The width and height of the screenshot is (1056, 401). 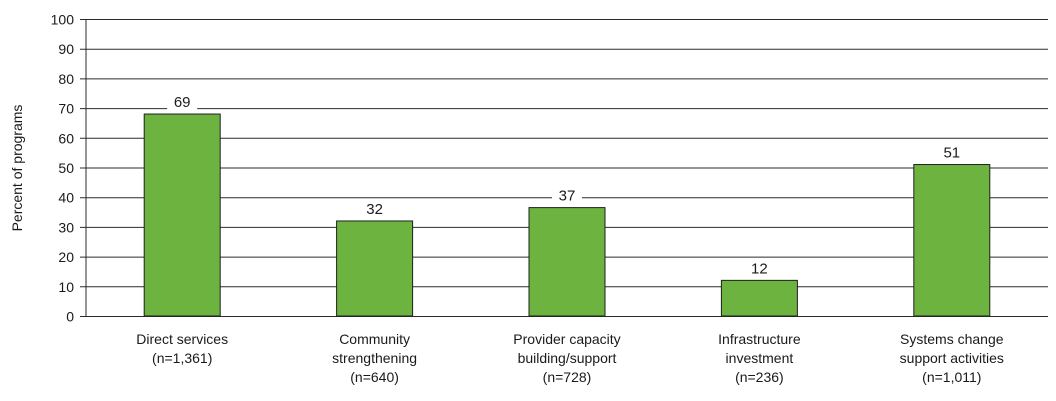 What do you see at coordinates (566, 339) in the screenshot?
I see `x-category-label: Provider capacity` at bounding box center [566, 339].